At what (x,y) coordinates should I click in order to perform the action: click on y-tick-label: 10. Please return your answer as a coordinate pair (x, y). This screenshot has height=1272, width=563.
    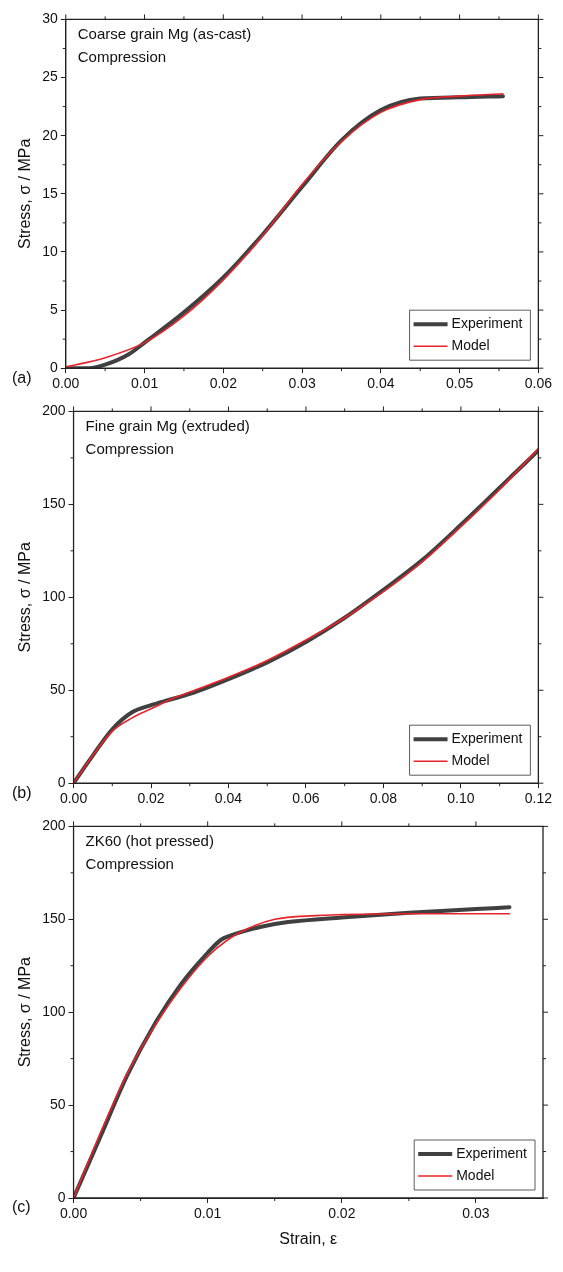
    Looking at the image, I should click on (50, 250).